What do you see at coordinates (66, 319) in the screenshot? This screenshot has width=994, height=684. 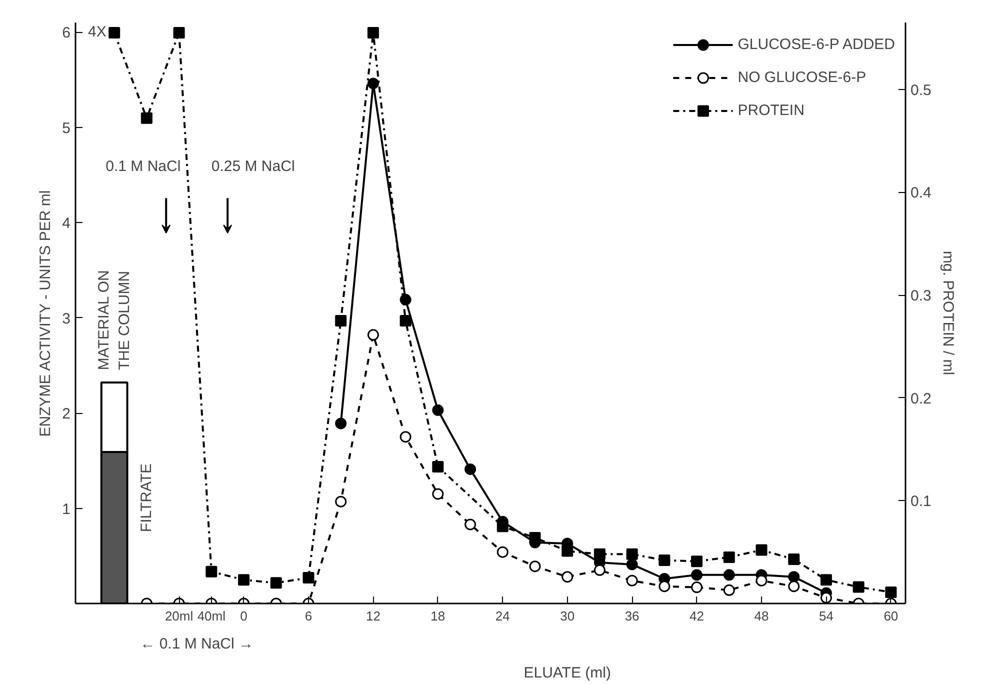 I see `y-tick-label: 3` at bounding box center [66, 319].